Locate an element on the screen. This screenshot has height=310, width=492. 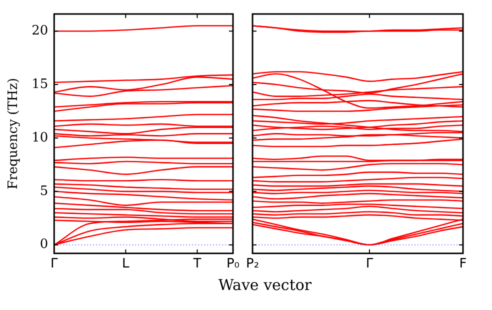
x-tick-label: P₂ is located at coordinates (253, 264).